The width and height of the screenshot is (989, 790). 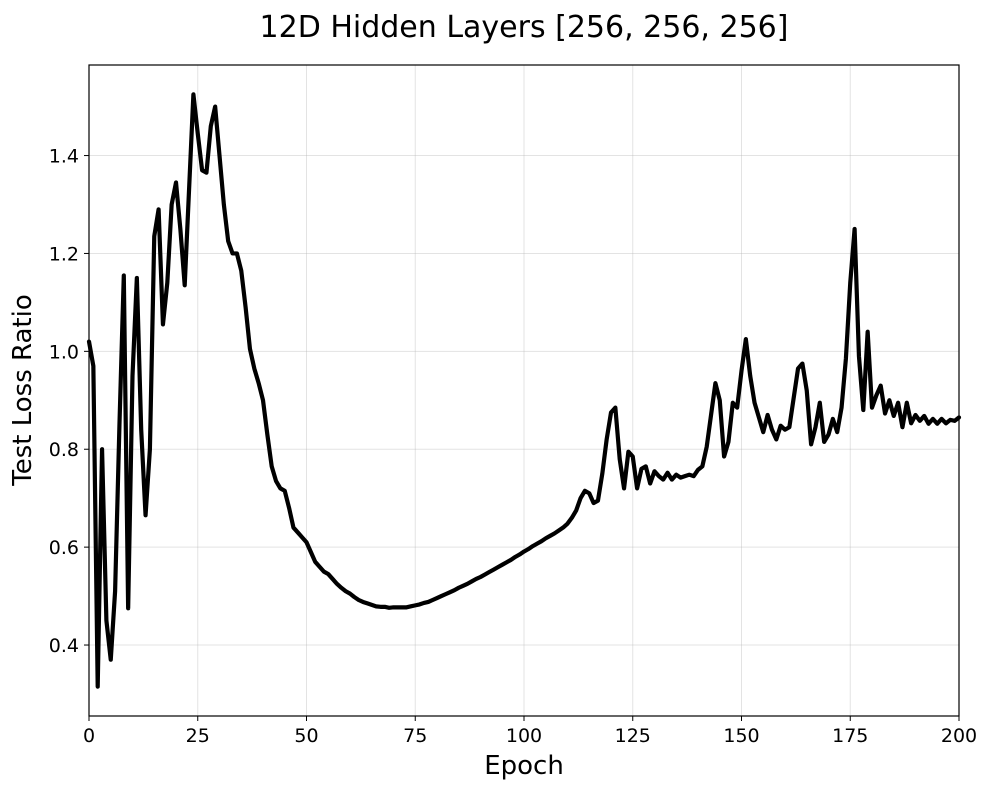 I want to click on x-axis-label: Epoch, so click(x=524, y=766).